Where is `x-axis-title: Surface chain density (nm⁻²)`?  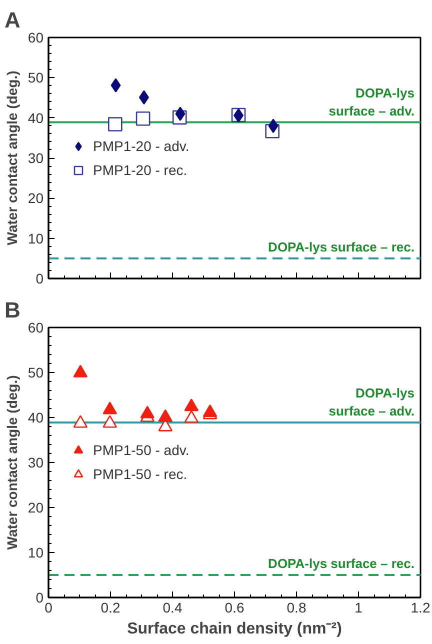 x-axis-title: Surface chain density (nm⁻²) is located at coordinates (234, 629).